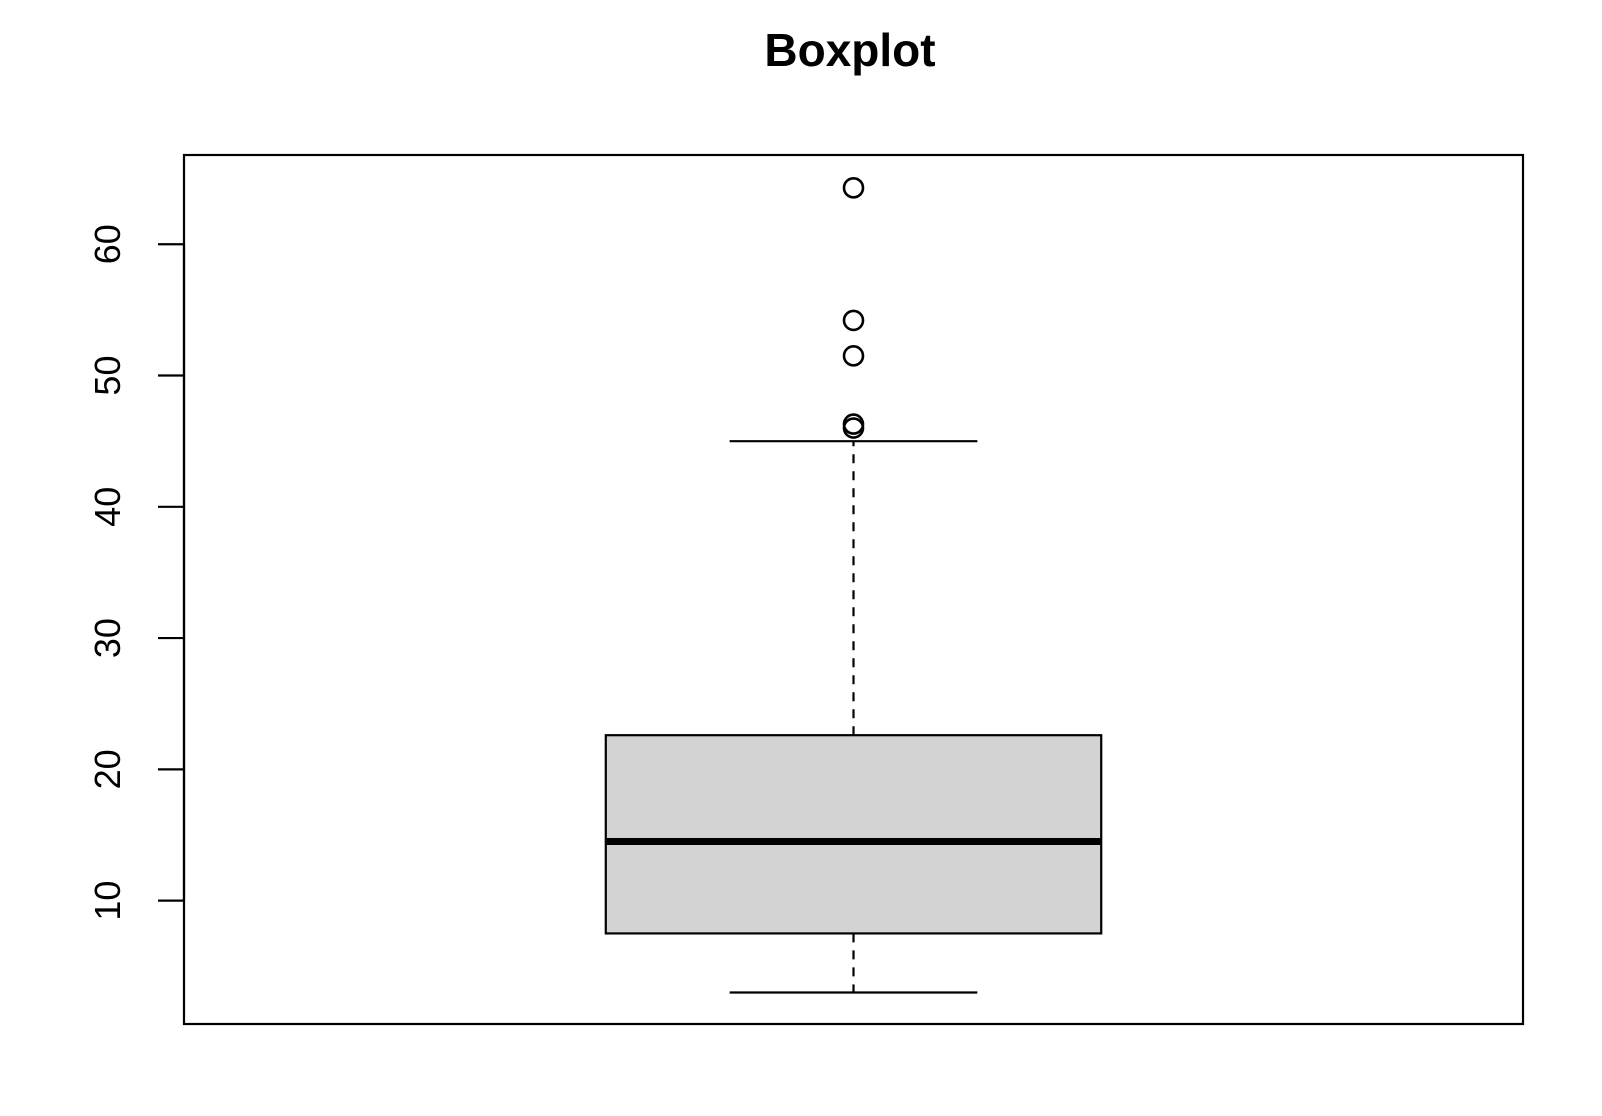  What do you see at coordinates (849, 50) in the screenshot?
I see `chart-title: Boxplot` at bounding box center [849, 50].